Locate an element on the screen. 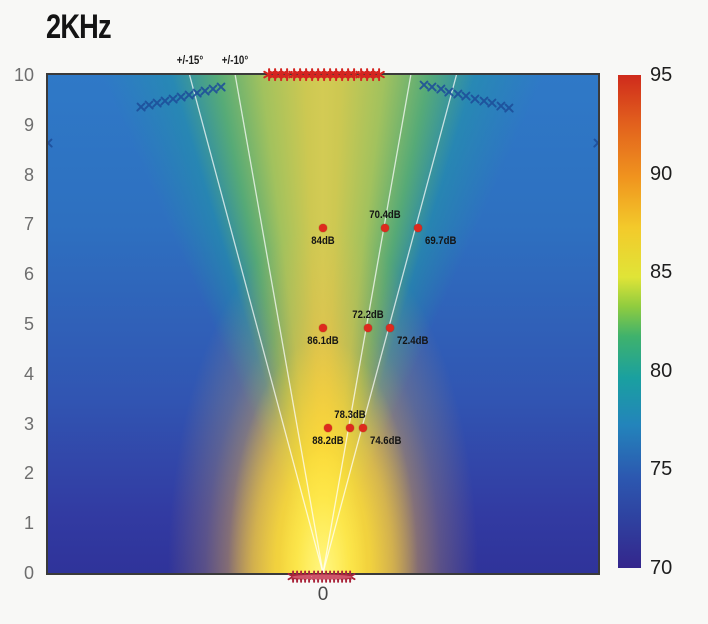 Image resolution: width=708 pixels, height=624 pixels. y-tick-label: 0 is located at coordinates (28, 573).